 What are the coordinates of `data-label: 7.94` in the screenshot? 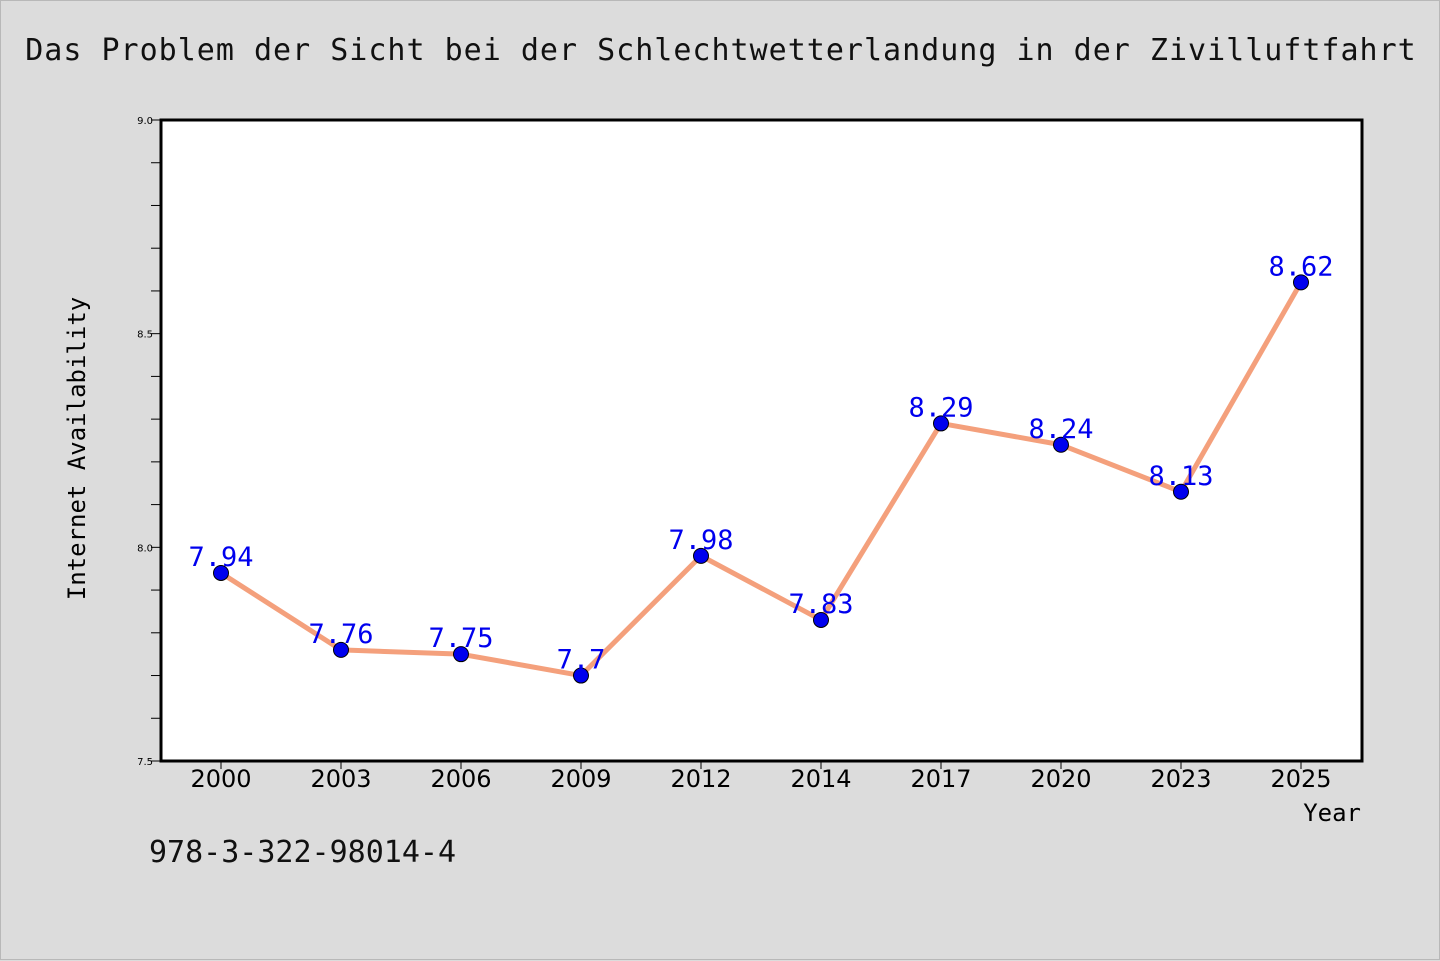 It's located at (220, 557).